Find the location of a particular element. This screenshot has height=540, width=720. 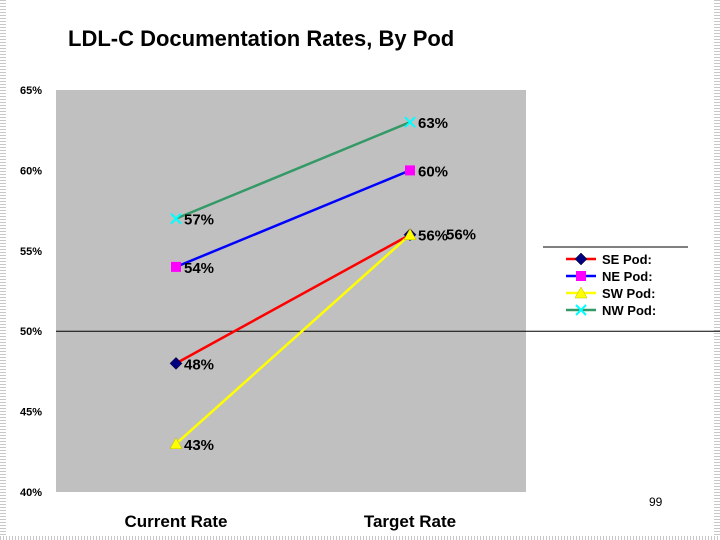

y-axis: 40% 45% 50% 55% 60% 65% is located at coordinates (31, 292).